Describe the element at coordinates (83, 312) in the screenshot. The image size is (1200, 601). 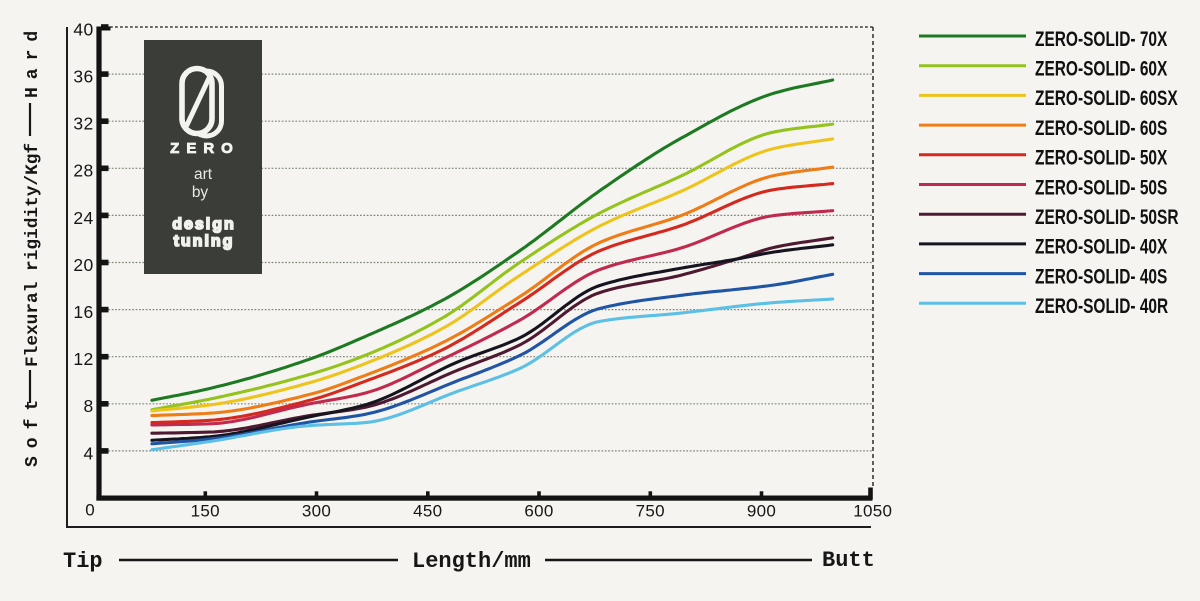
I see `svg-text: 16` at that location.